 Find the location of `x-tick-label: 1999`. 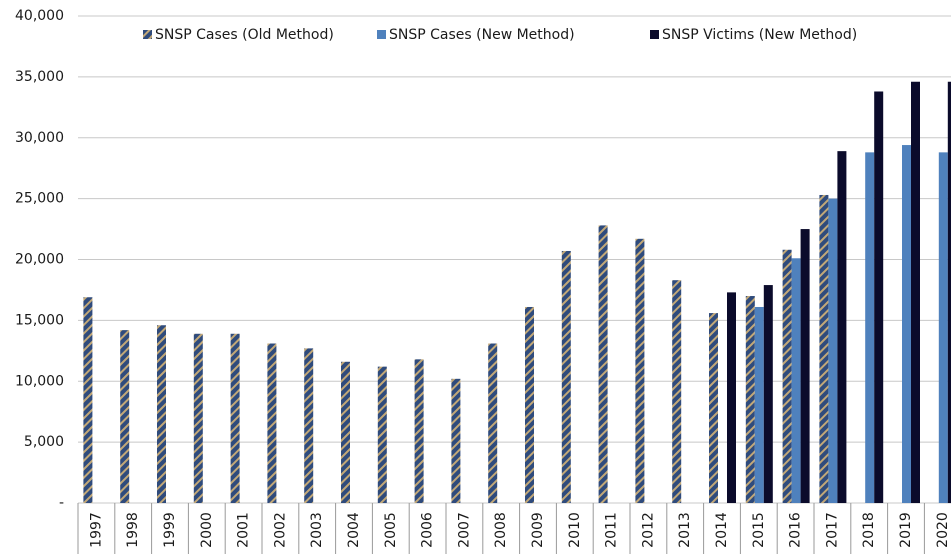

x-tick-label: 1999 is located at coordinates (170, 530).